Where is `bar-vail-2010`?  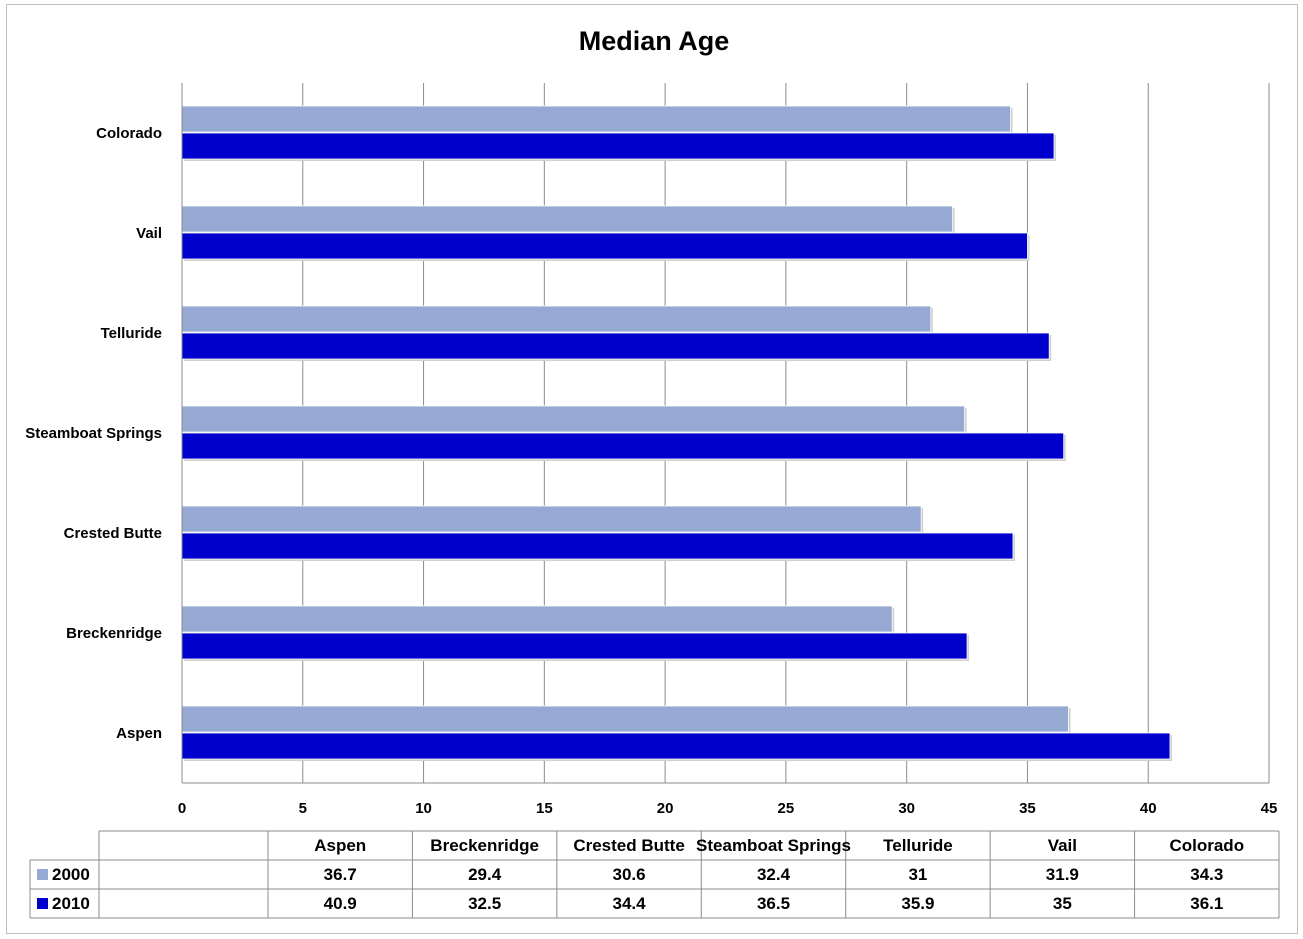
bar-vail-2010 is located at coordinates (604, 246).